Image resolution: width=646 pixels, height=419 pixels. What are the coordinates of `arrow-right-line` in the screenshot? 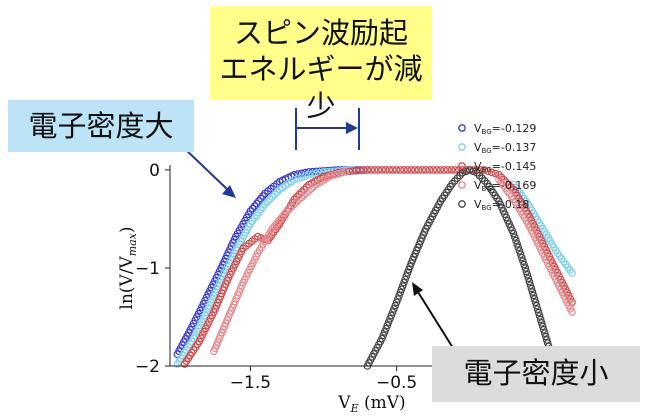 It's located at (438, 324).